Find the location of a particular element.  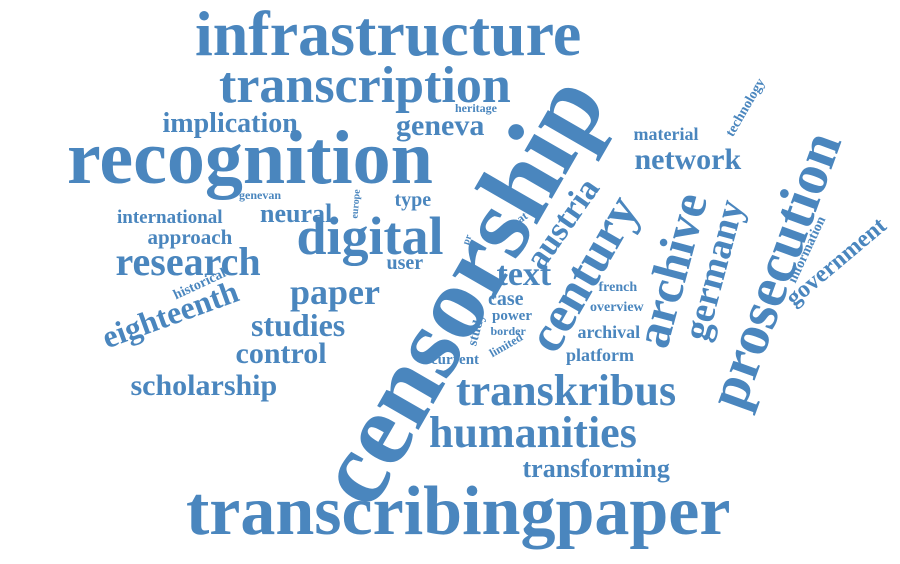

word-digital: digital is located at coordinates (370, 236).